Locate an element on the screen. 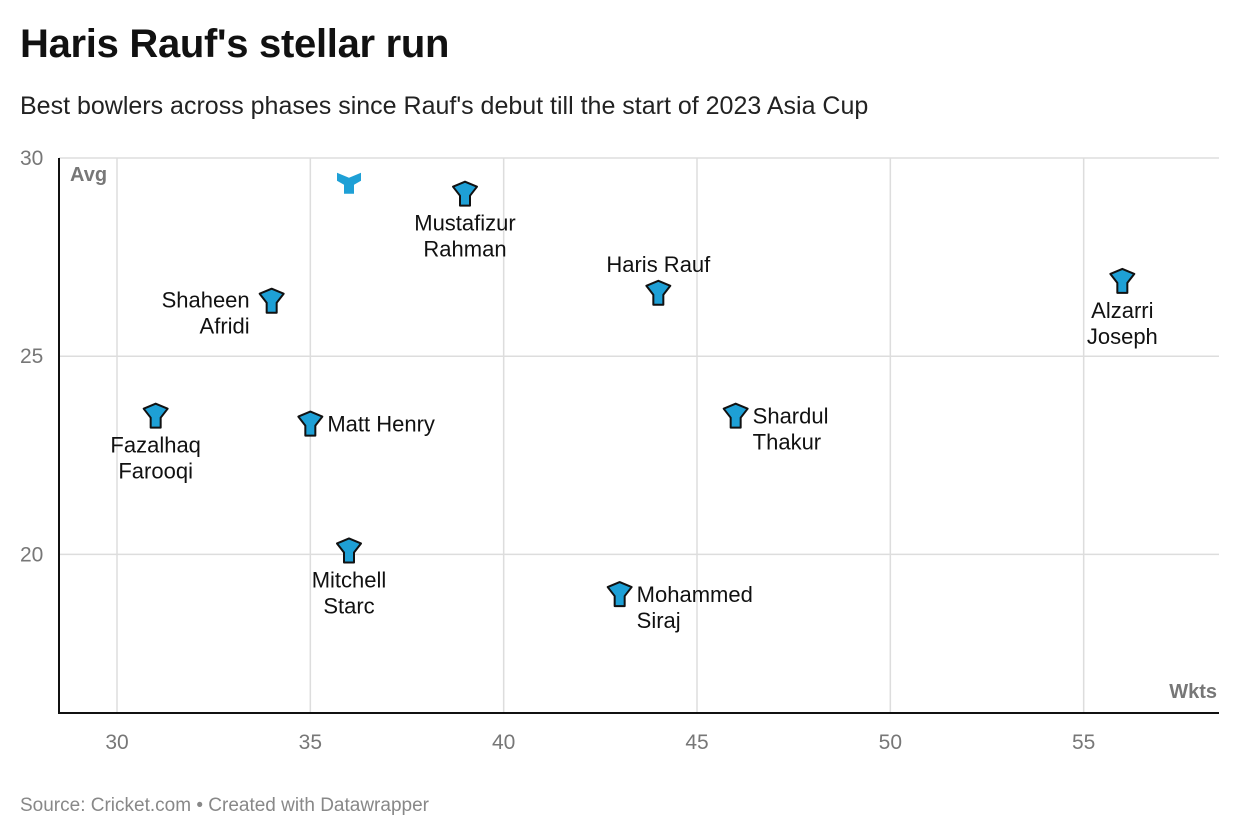 This screenshot has height=840, width=1240. point-label-line: Starc is located at coordinates (348, 605).